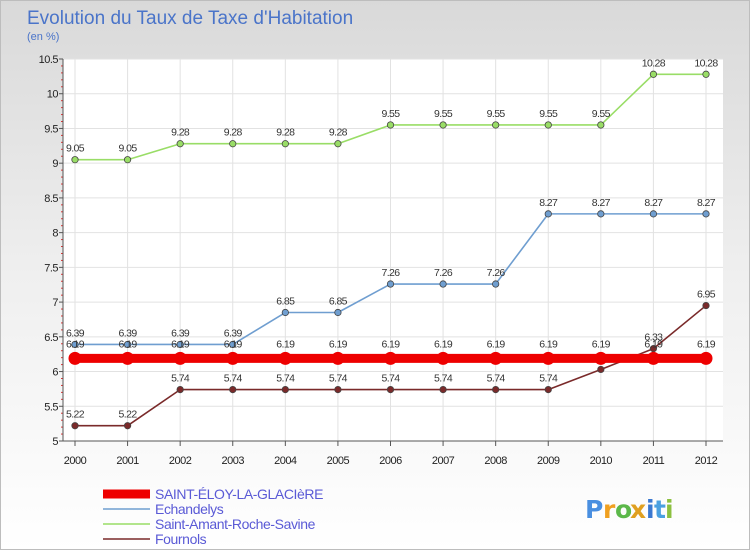 This screenshot has height=550, width=750. What do you see at coordinates (285, 461) in the screenshot?
I see `x-tick-label: 2004` at bounding box center [285, 461].